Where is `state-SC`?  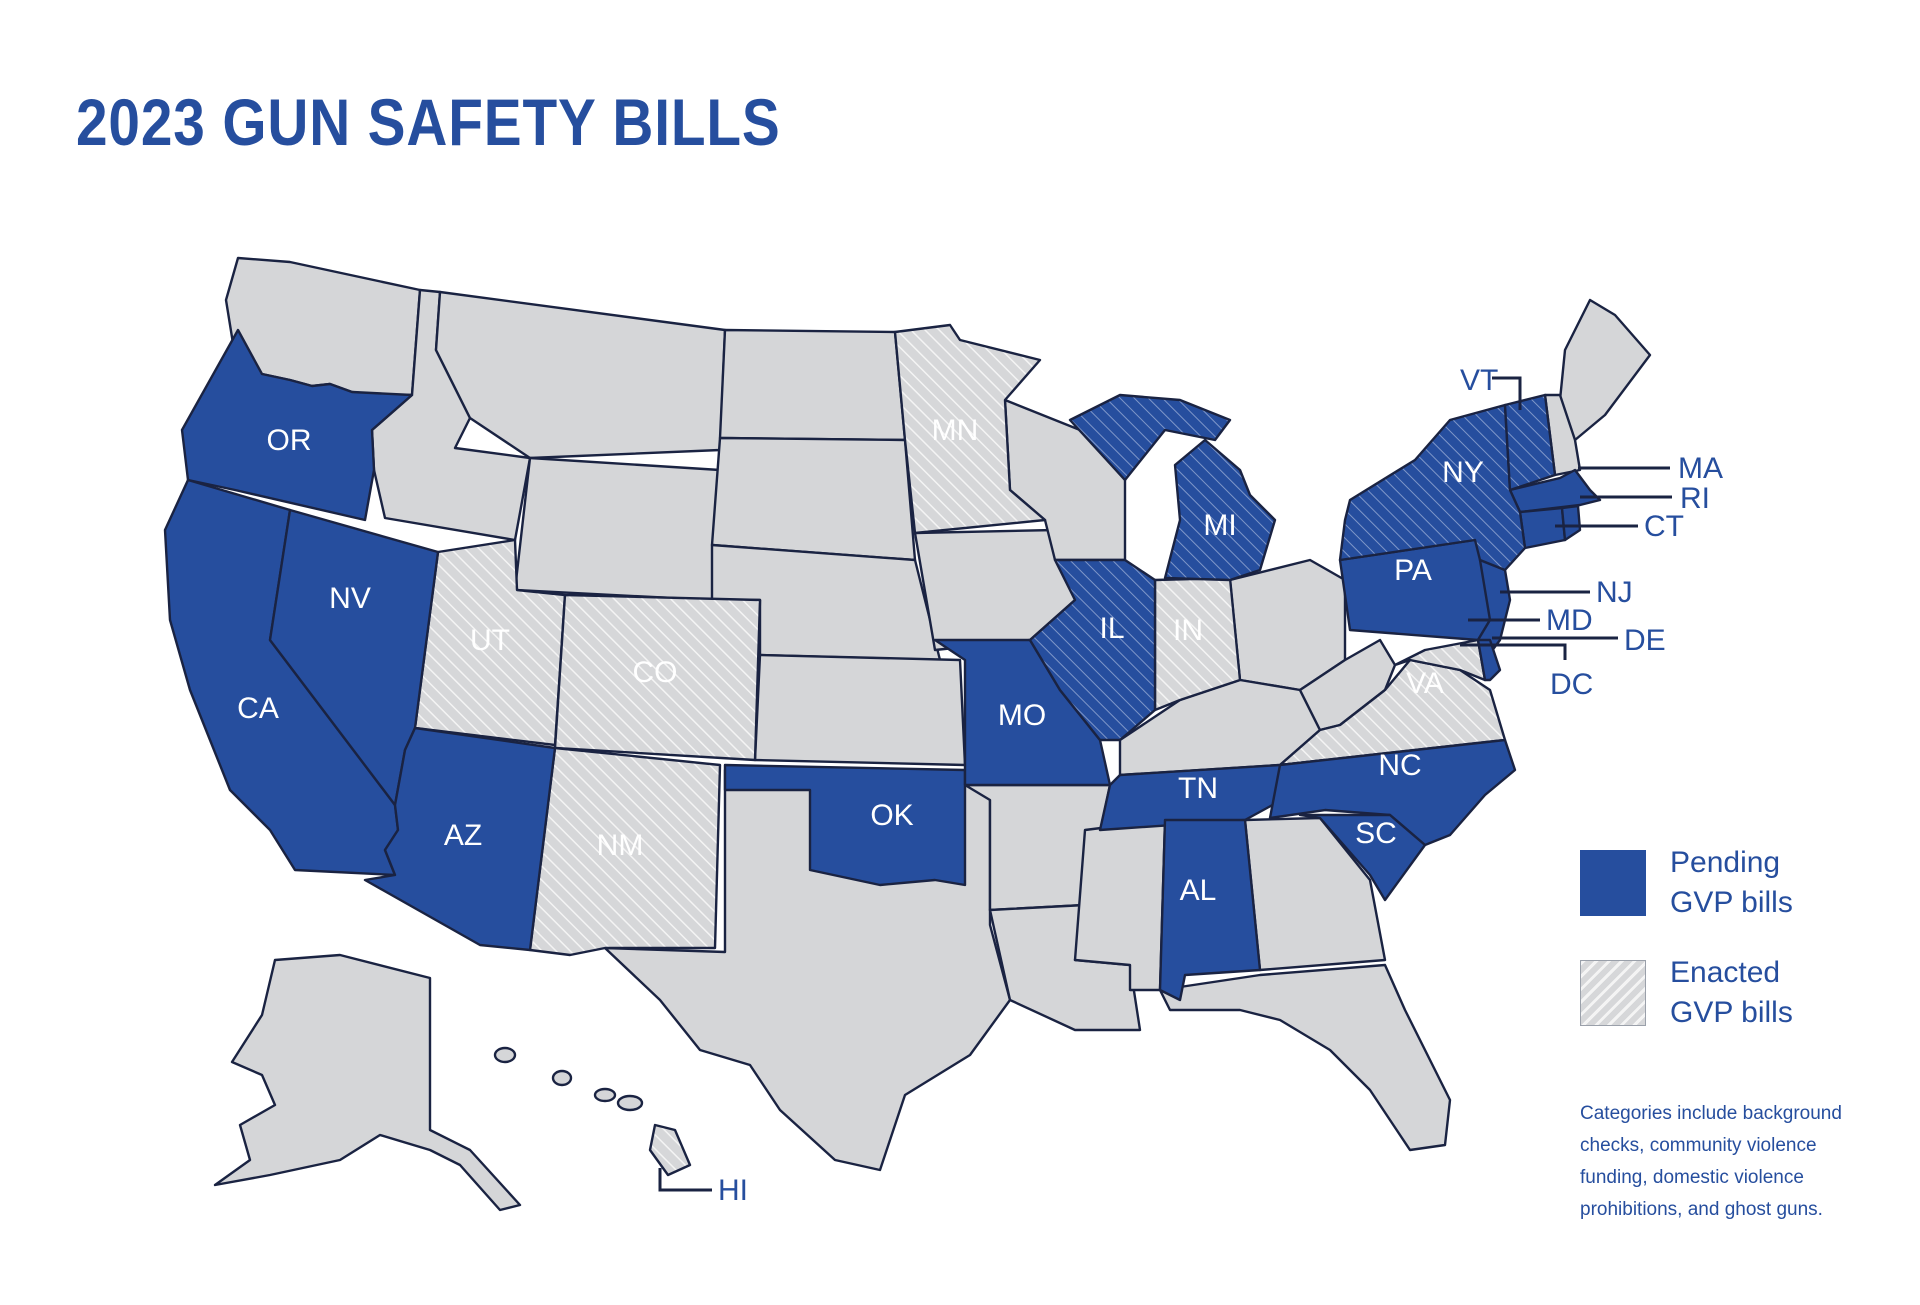
state-SC is located at coordinates (1362, 857).